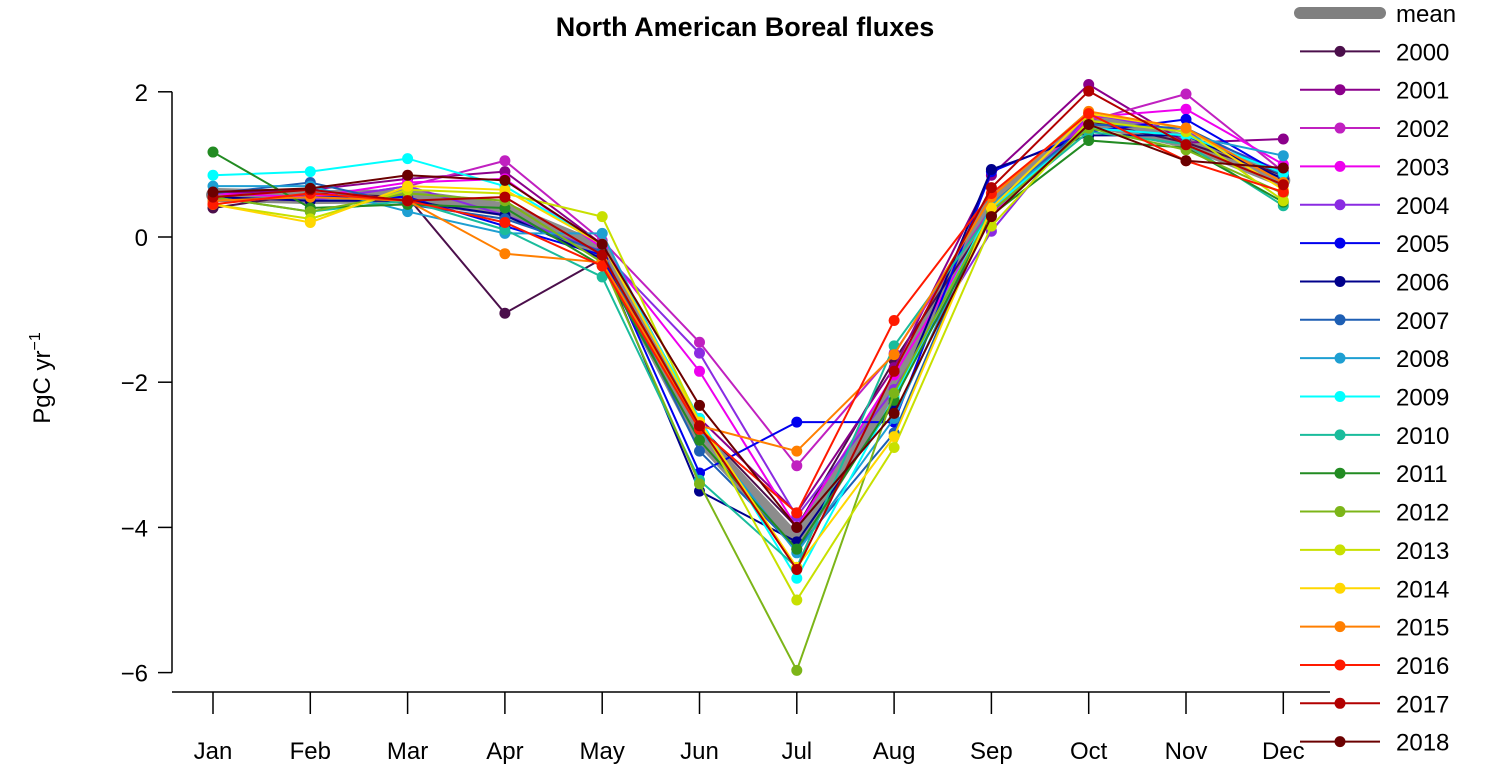  Describe the element at coordinates (1374, 628) in the screenshot. I see `legend-item-2015: 2015` at that location.